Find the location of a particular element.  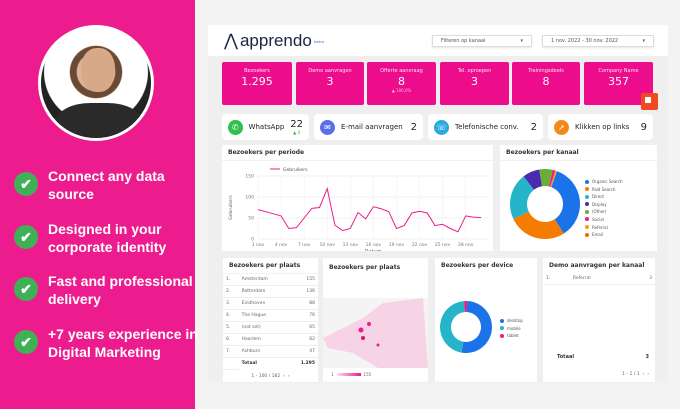

feature-item: ✔ Designed in your corporate identity is located at coordinates (101, 238).